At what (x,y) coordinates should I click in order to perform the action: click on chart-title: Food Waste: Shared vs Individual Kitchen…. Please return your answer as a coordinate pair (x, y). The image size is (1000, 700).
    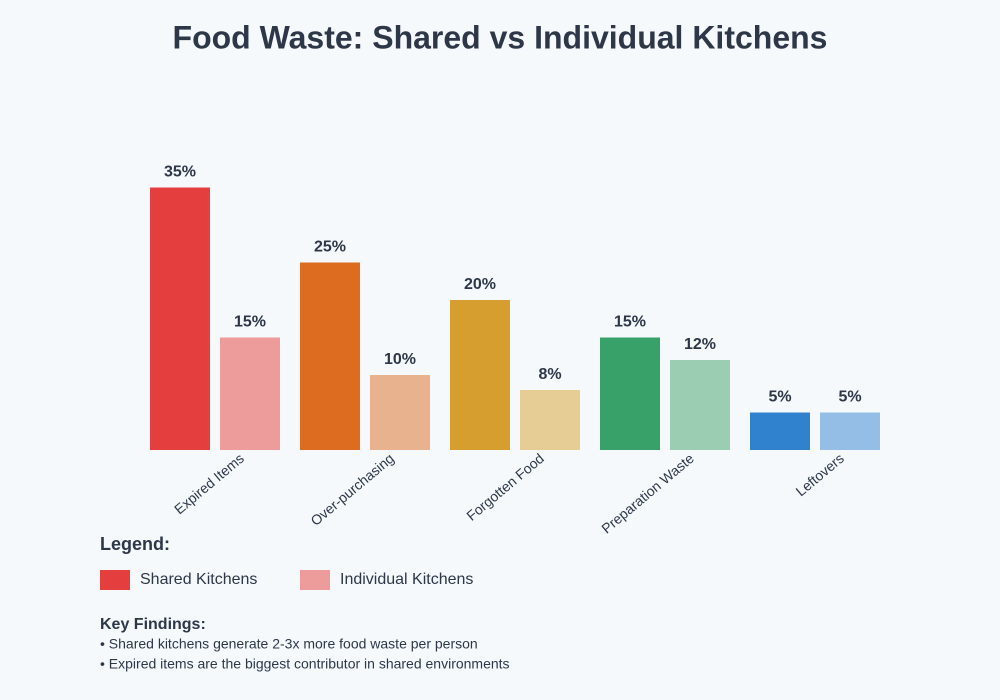
    Looking at the image, I should click on (500, 37).